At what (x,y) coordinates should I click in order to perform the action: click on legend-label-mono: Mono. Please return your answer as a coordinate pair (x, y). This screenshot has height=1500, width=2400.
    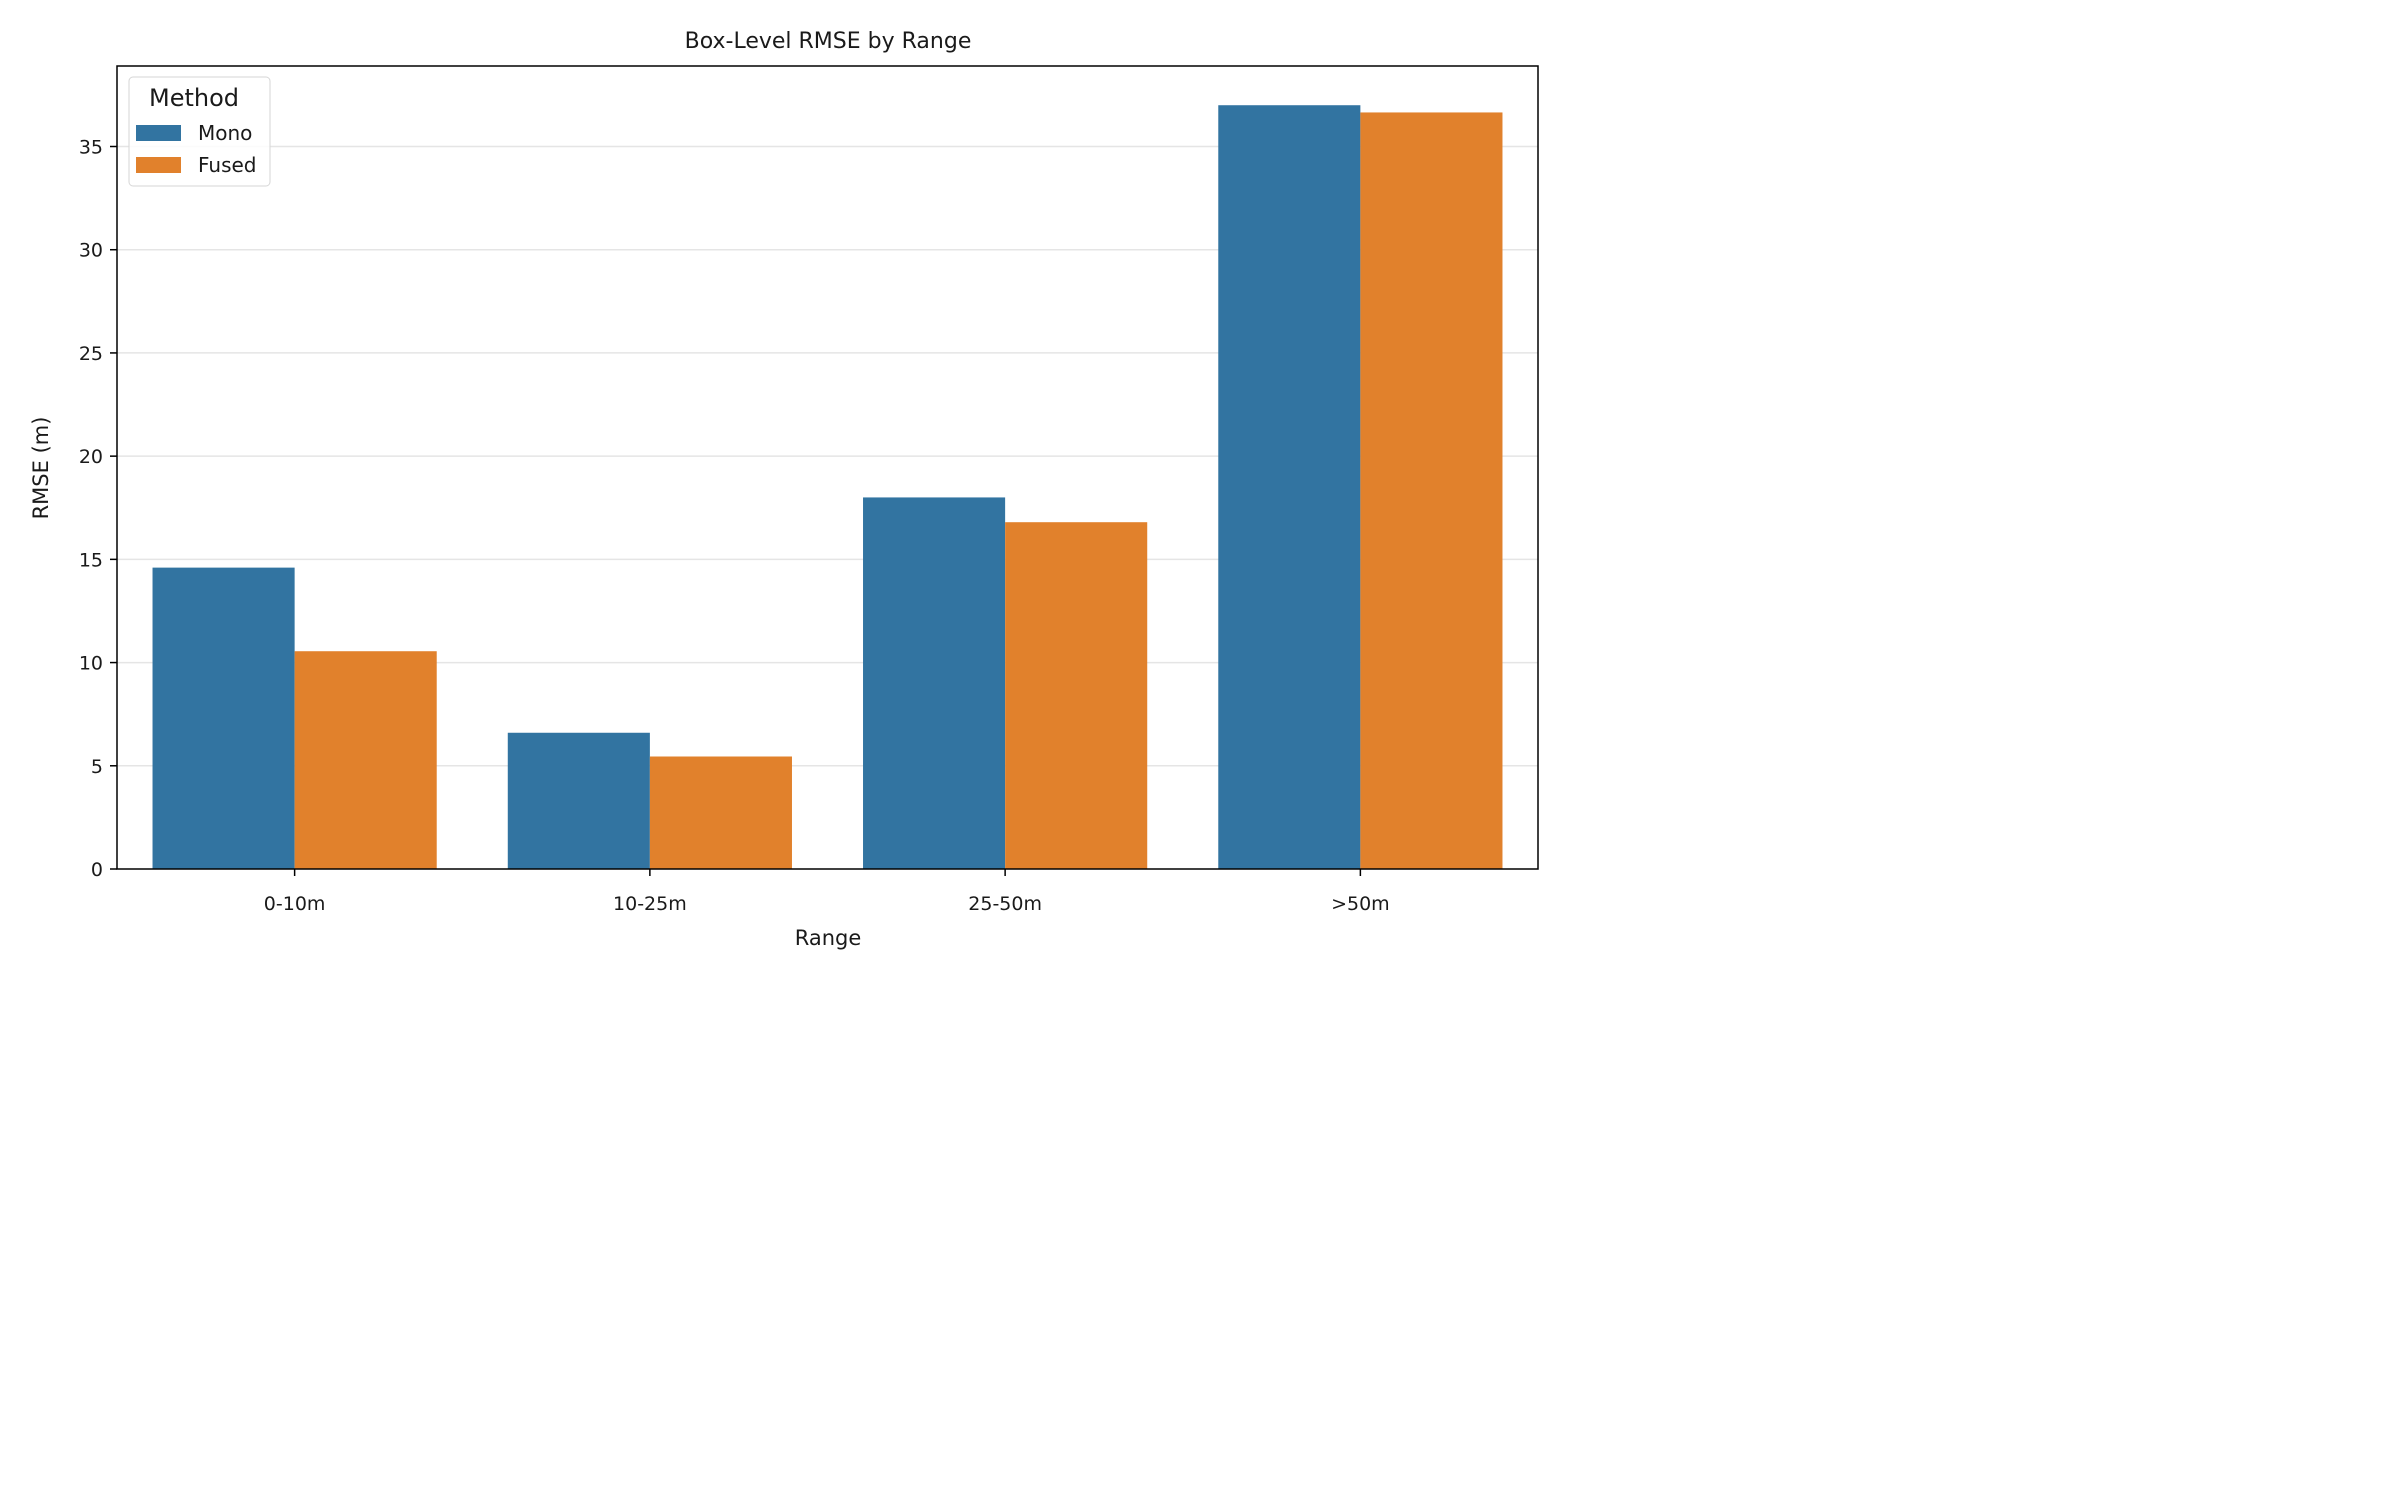
    Looking at the image, I should click on (225, 133).